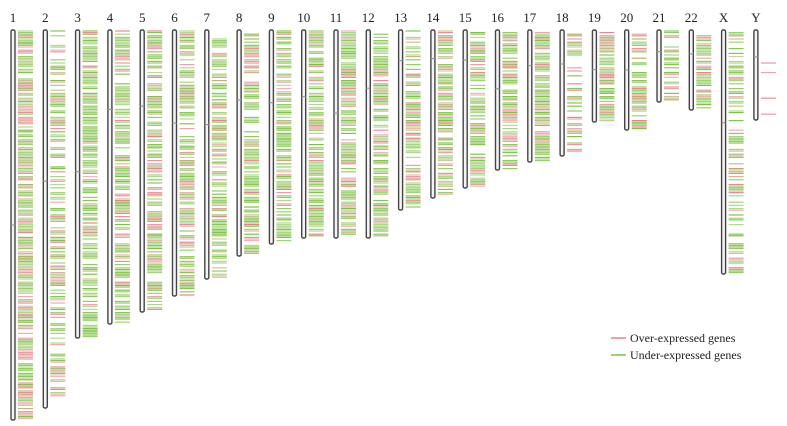 The image size is (787, 426). I want to click on chromosome-label: 13, so click(400, 17).